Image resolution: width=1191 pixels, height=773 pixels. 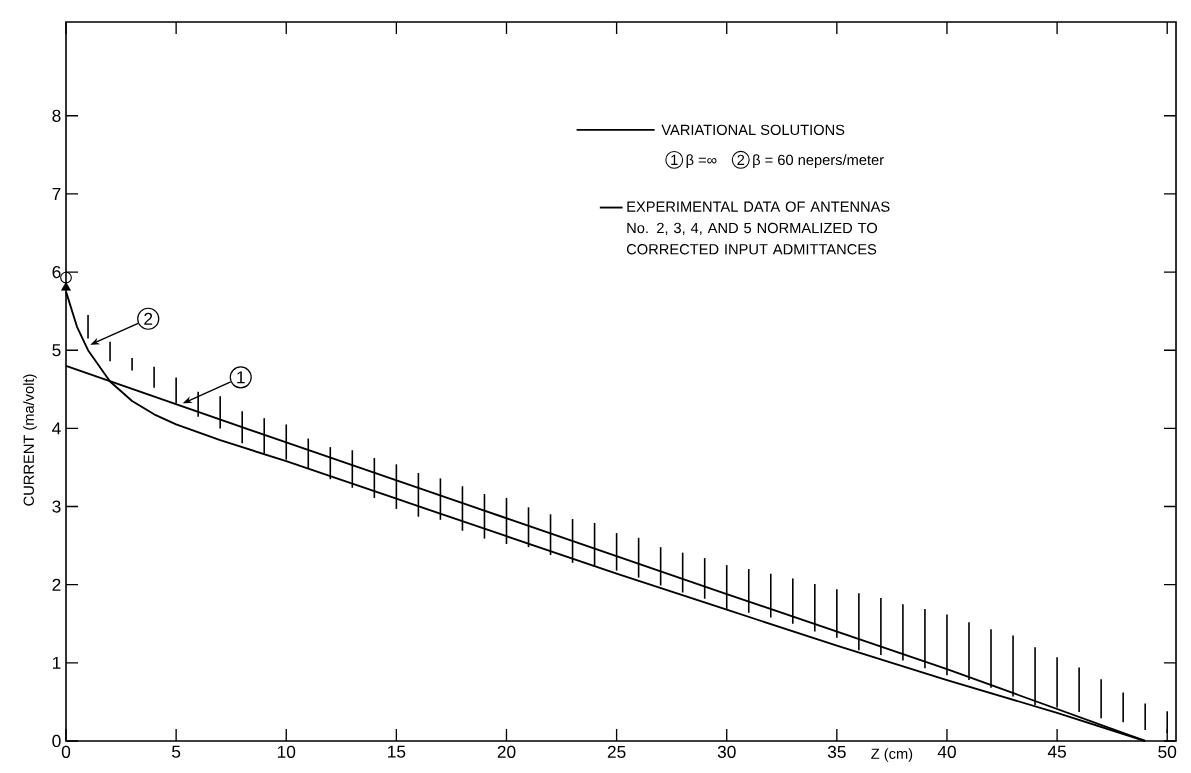 What do you see at coordinates (1056, 751) in the screenshot?
I see `x-tick-label: 45` at bounding box center [1056, 751].